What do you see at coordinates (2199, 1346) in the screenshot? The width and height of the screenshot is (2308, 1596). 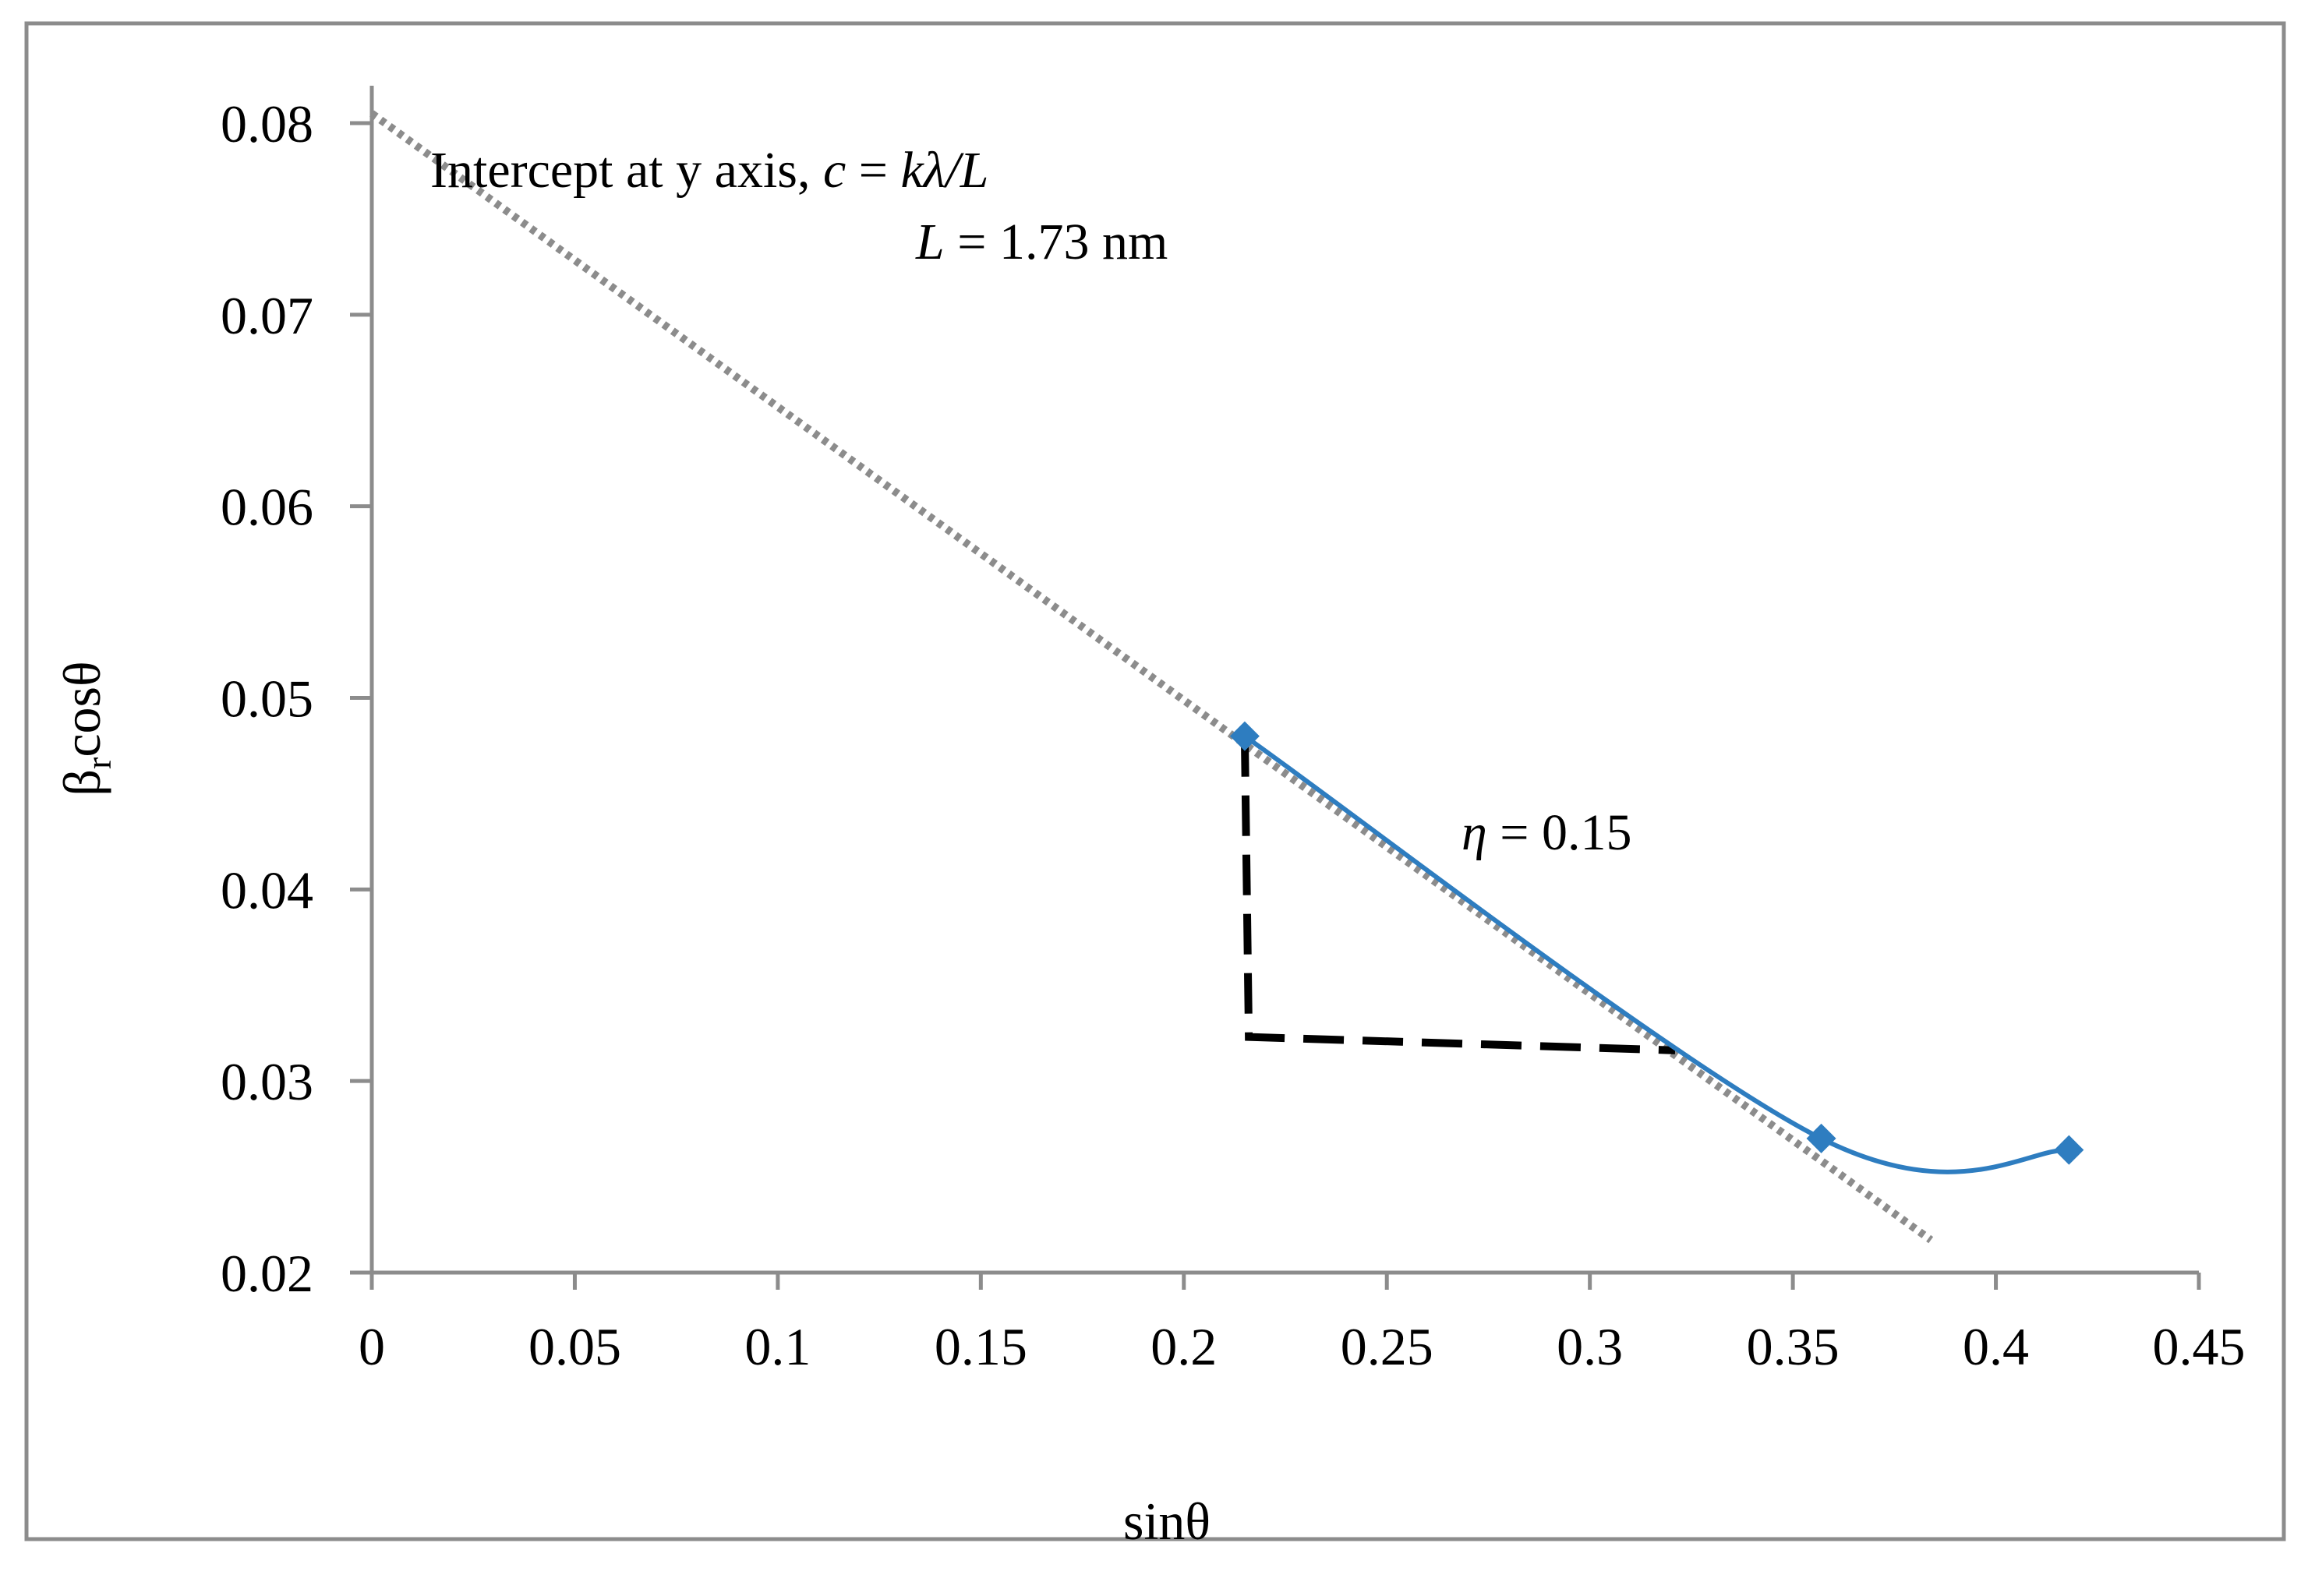 I see `x-tick-label: 0.45` at bounding box center [2199, 1346].